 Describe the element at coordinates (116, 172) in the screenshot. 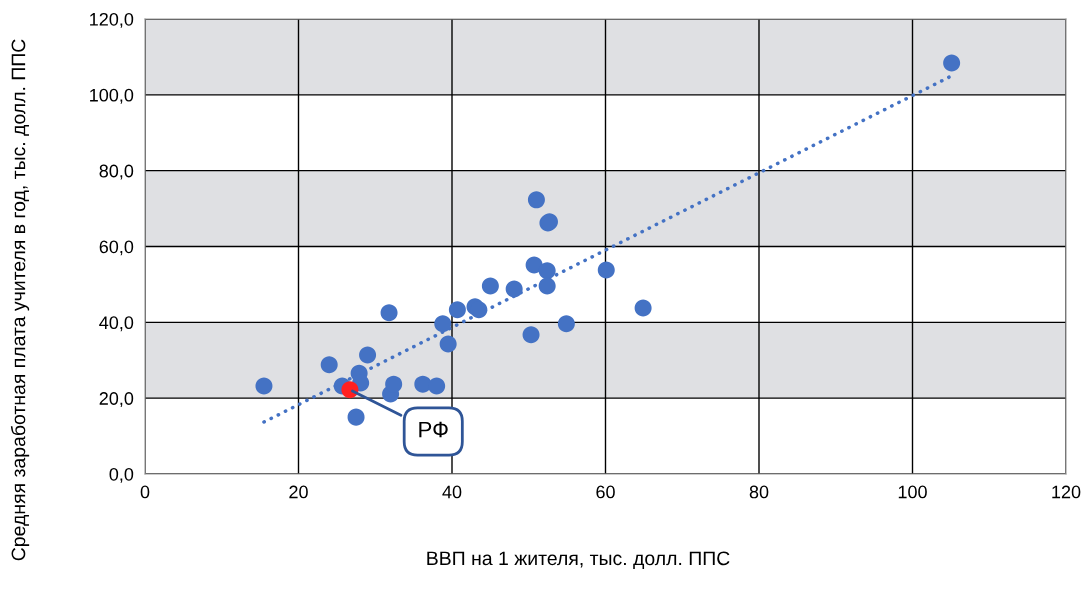

I see `y-tick-label: 80,0` at that location.